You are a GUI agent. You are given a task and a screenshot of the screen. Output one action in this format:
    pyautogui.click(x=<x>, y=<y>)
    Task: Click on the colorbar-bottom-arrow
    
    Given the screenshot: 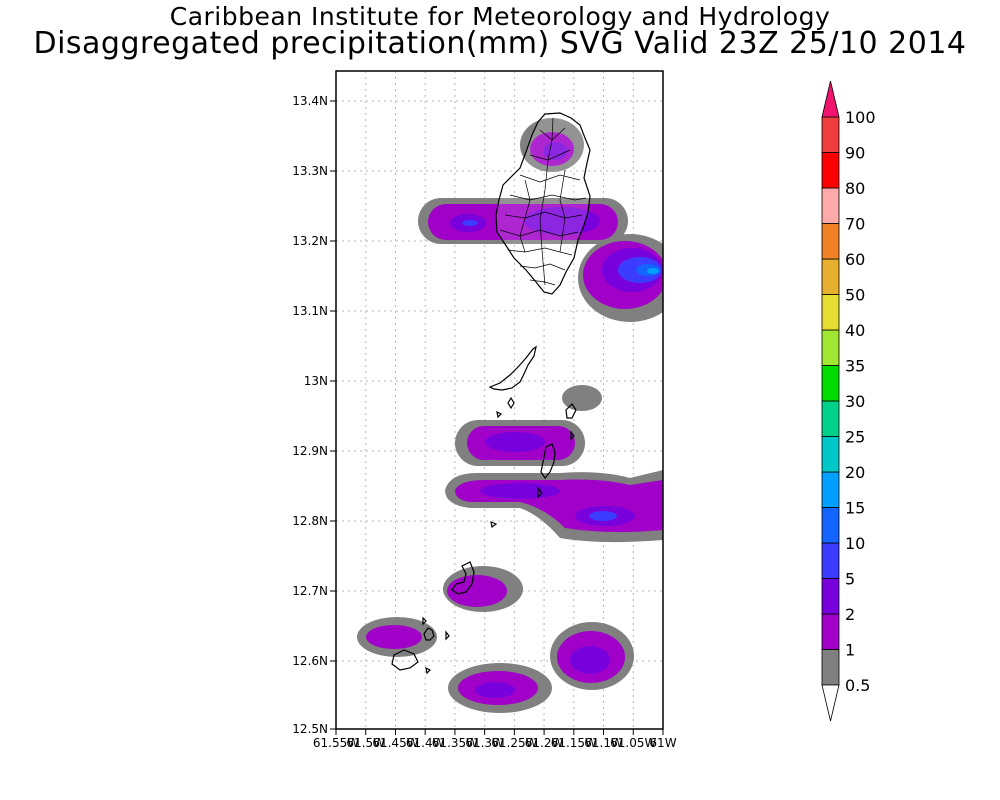 What is the action you would take?
    pyautogui.click(x=830, y=703)
    